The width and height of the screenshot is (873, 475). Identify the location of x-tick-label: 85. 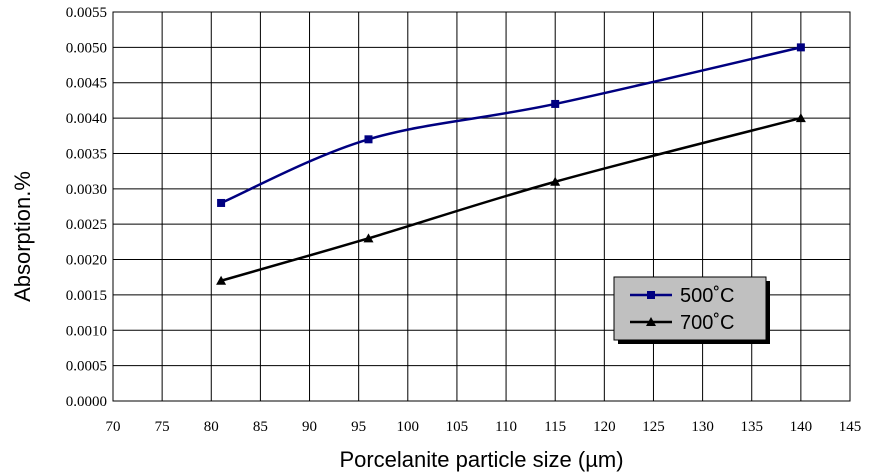
(260, 427).